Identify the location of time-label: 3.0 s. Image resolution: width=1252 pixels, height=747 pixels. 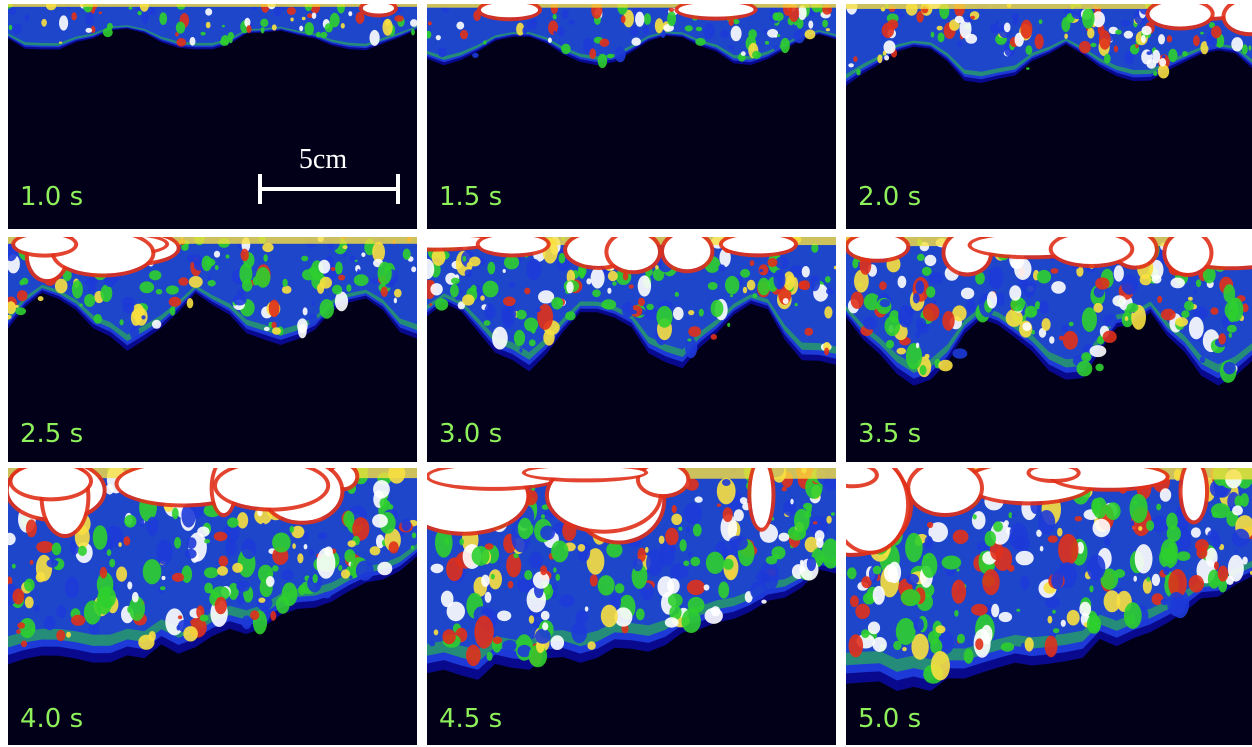
(471, 434).